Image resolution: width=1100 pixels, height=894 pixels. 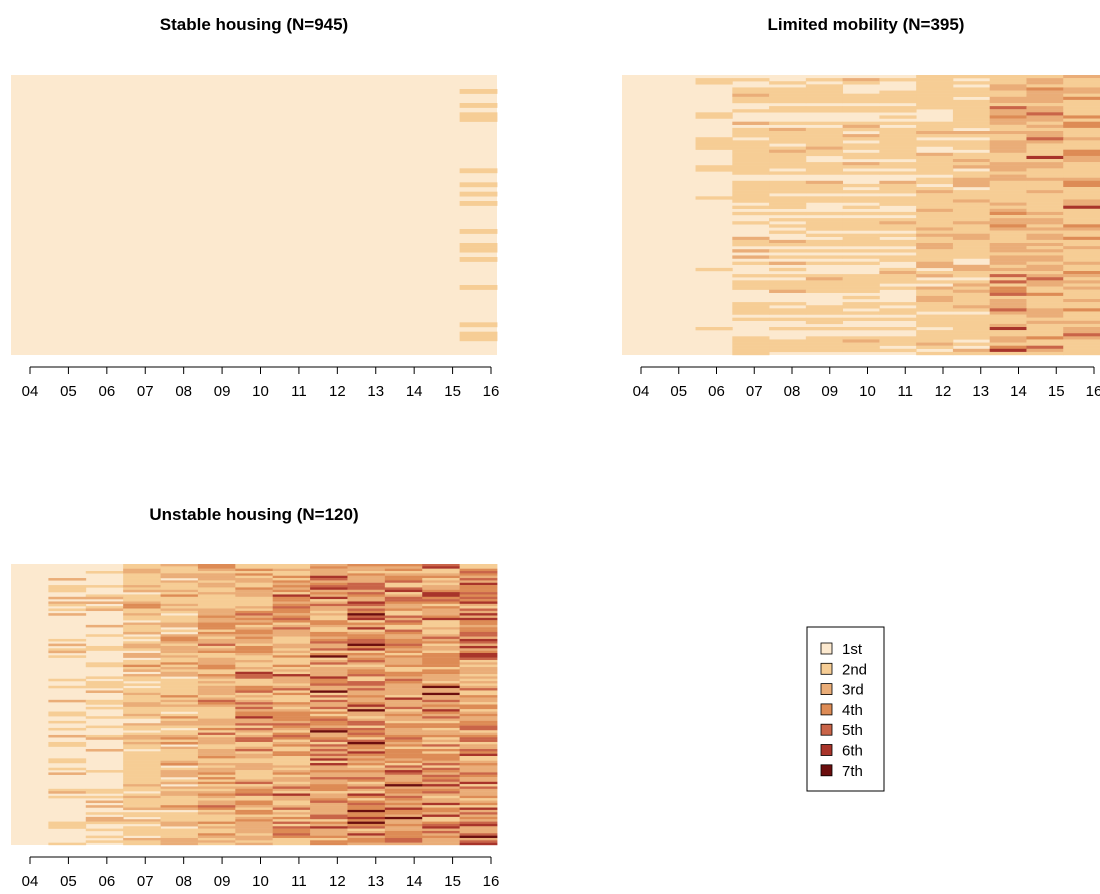 What do you see at coordinates (852, 751) in the screenshot?
I see `legend-label-6th: 6th` at bounding box center [852, 751].